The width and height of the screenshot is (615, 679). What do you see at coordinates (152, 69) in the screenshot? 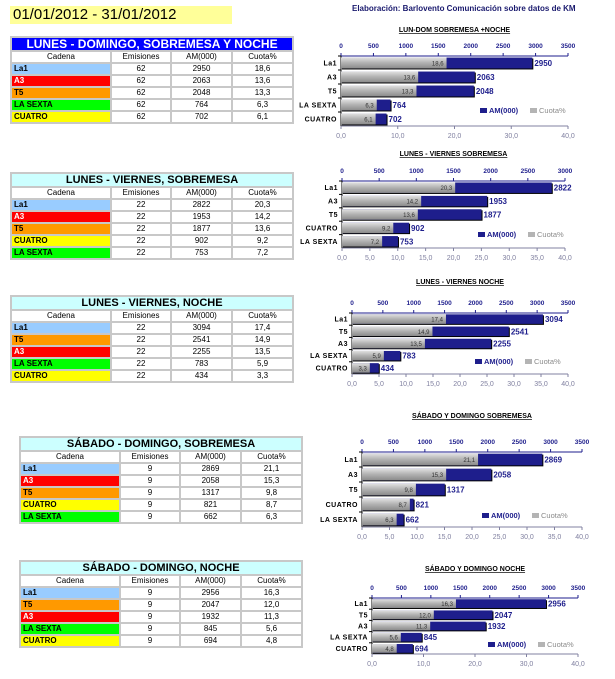
I see `table-row: La1 62 2950 18,6` at bounding box center [152, 69].